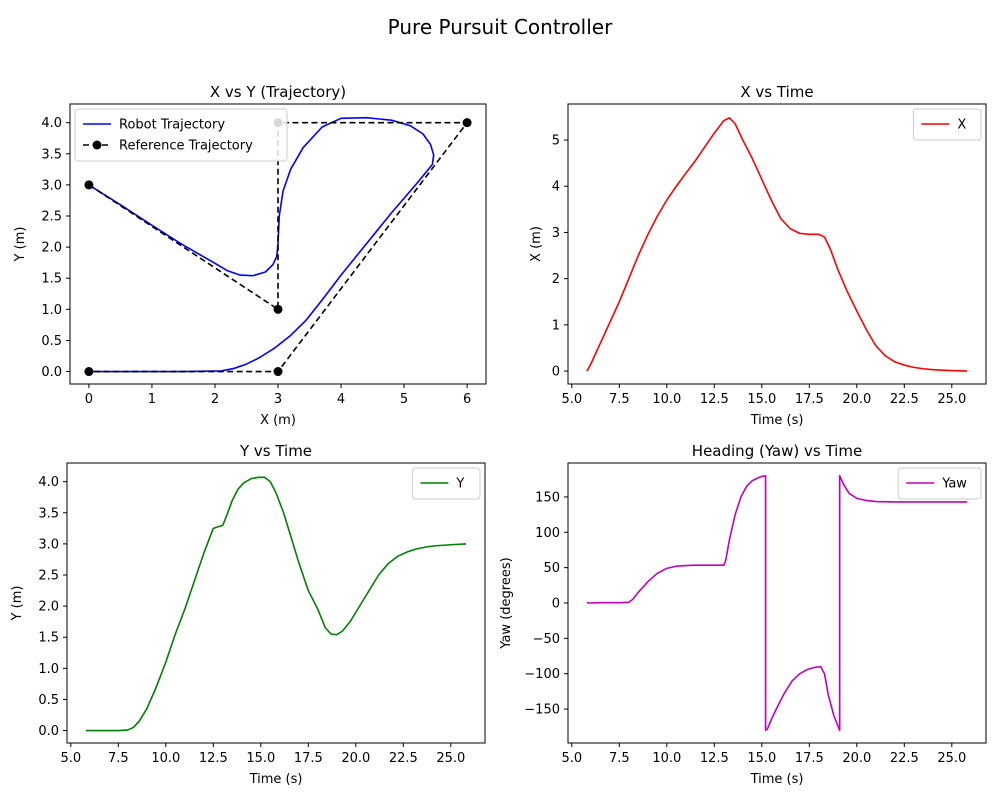  Describe the element at coordinates (278, 420) in the screenshot. I see `x-axis-label: X (m)` at that location.